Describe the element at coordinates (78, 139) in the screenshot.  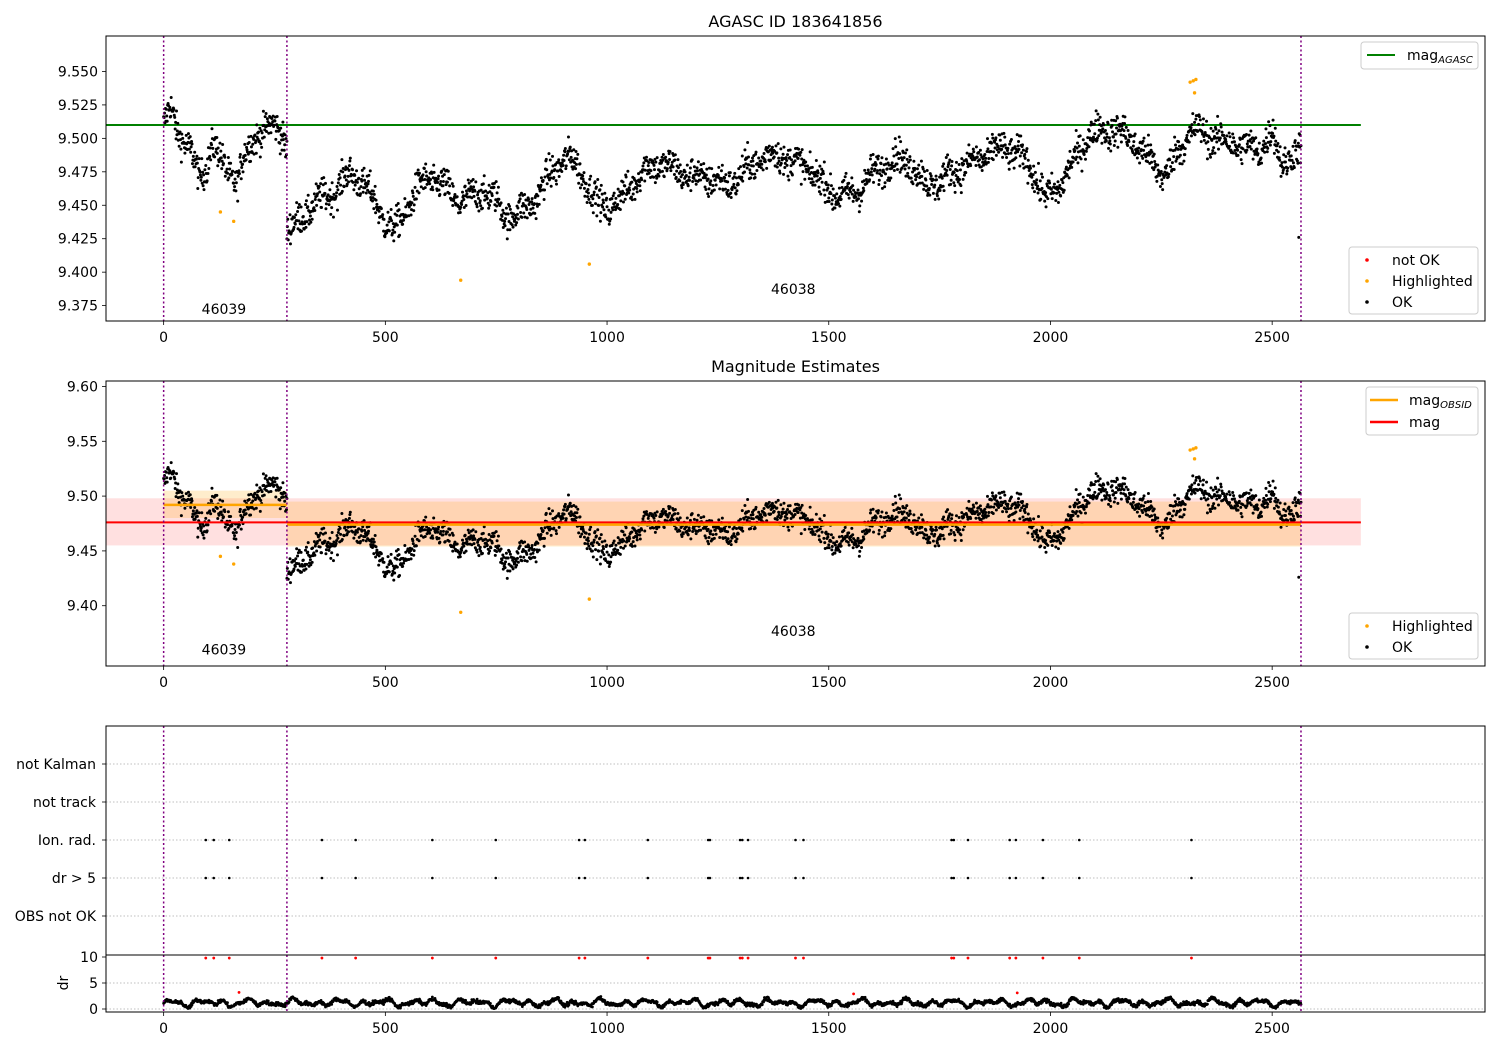
I see `panel1-ytick-label: 9.500` at that location.